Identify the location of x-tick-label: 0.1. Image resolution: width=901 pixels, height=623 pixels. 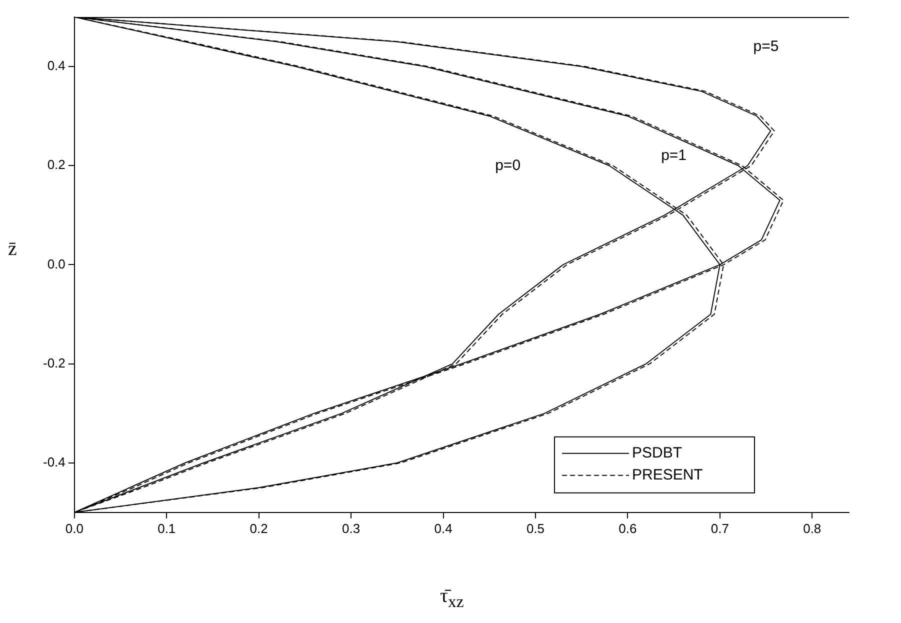
(167, 528).